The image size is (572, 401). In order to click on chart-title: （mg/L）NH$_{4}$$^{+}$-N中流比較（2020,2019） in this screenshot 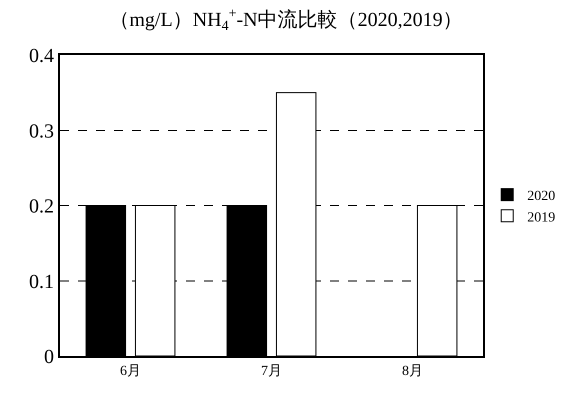, I will do `click(286, 20)`.